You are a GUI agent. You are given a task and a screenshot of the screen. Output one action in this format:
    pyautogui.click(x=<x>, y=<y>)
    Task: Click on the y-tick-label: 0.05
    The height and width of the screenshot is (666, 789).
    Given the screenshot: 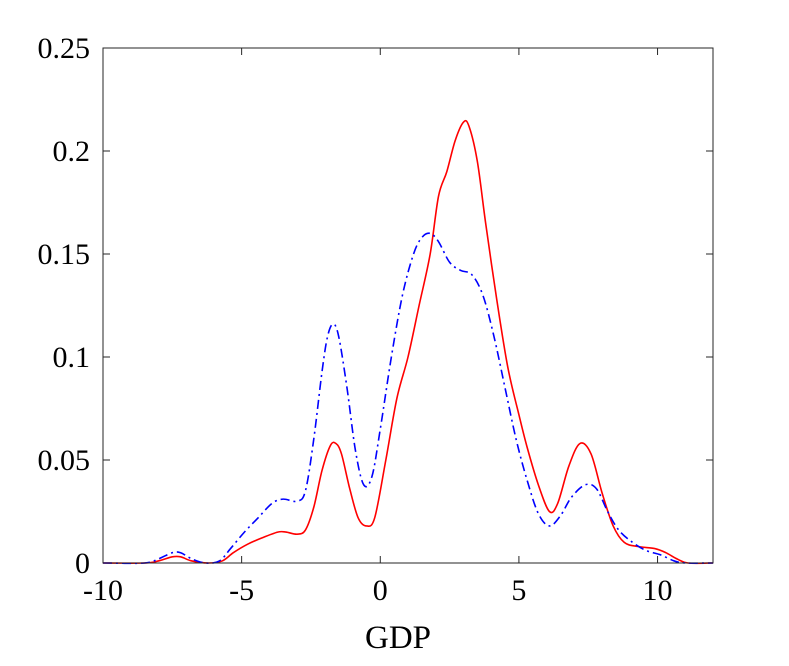 What is the action you would take?
    pyautogui.click(x=64, y=460)
    